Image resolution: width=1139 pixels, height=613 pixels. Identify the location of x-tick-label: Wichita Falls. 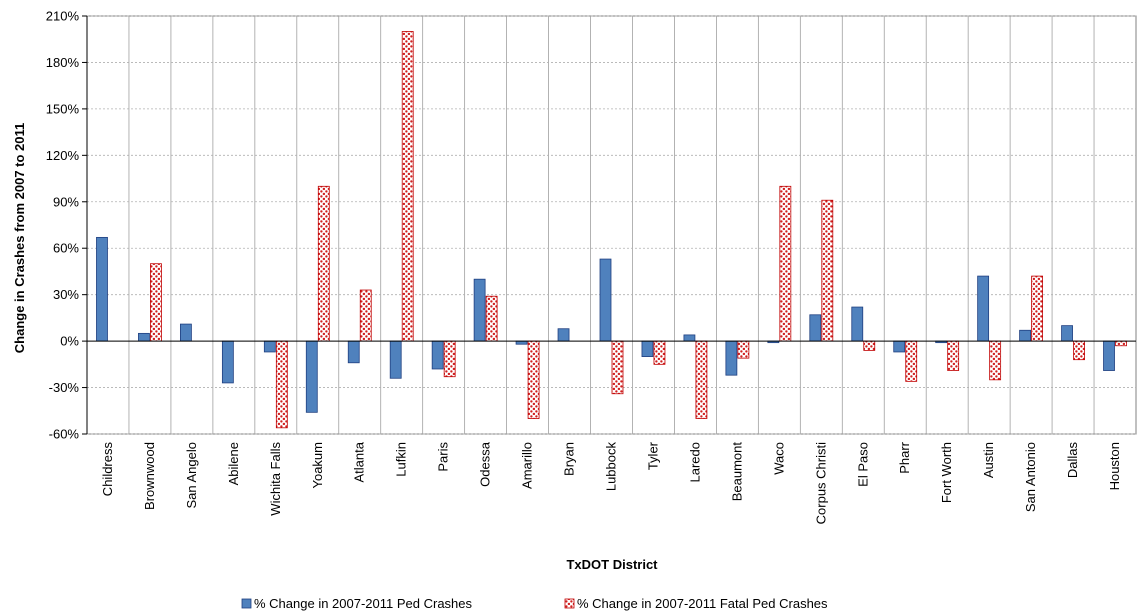
(275, 479).